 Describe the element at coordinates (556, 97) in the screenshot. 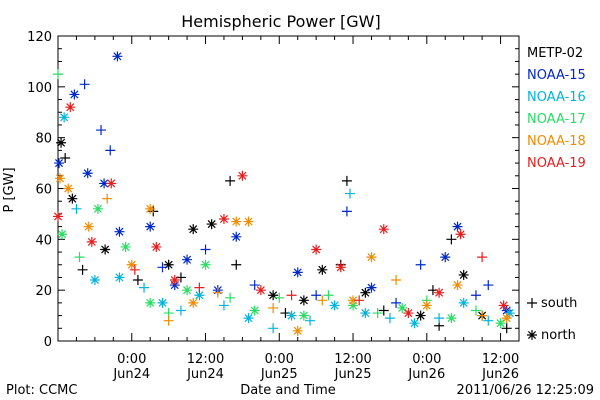

I see `legend-entry: NOAA-16` at that location.